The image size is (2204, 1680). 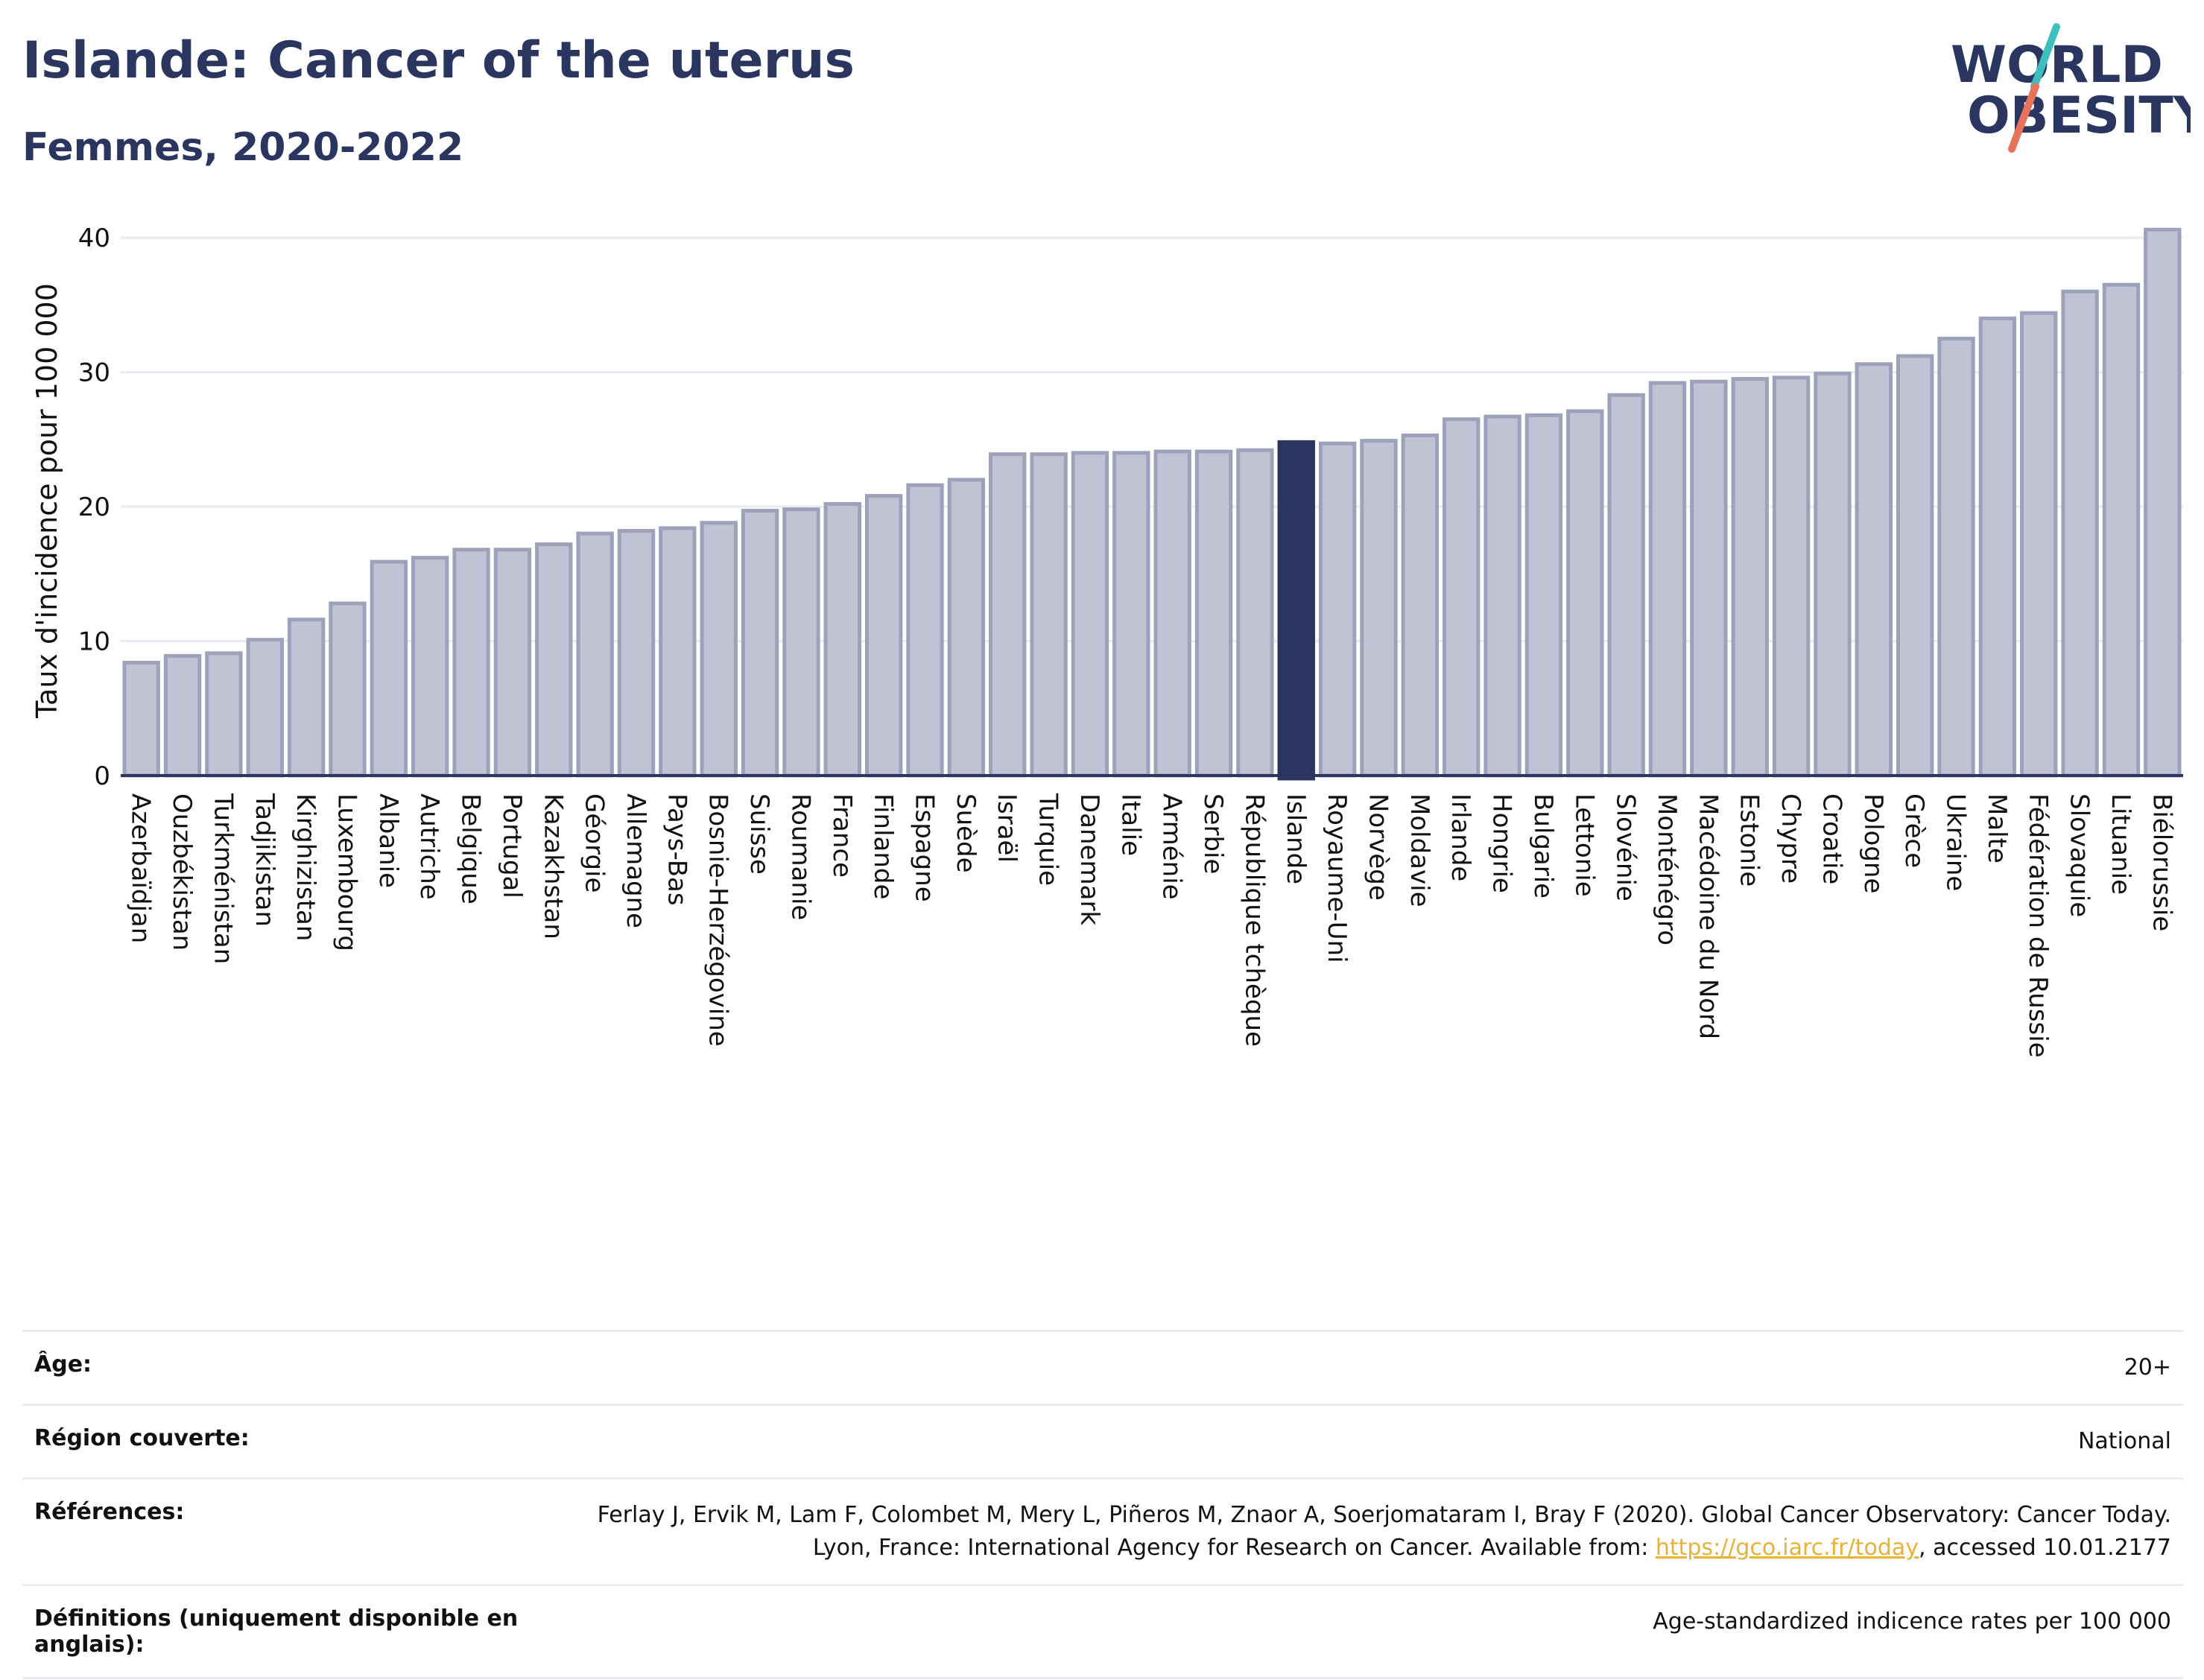 I want to click on x-tick-label: Allemagne, so click(x=635, y=860).